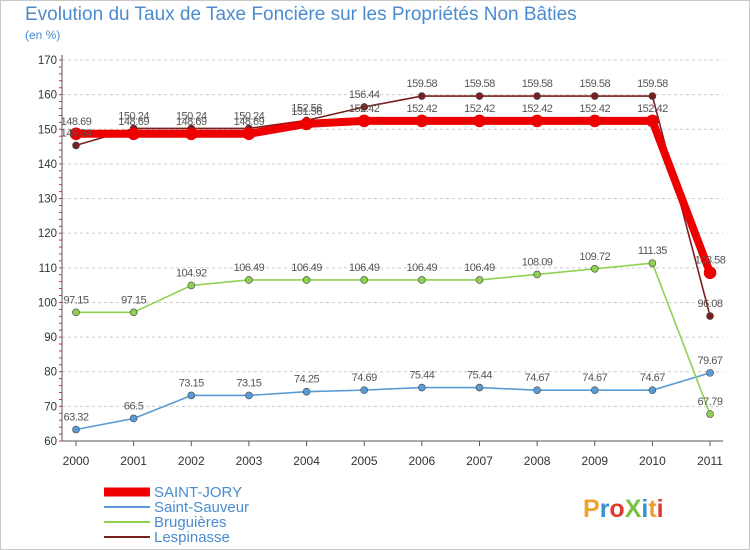 This screenshot has height=550, width=750. What do you see at coordinates (47, 130) in the screenshot?
I see `y-tick-label: 150` at bounding box center [47, 130].